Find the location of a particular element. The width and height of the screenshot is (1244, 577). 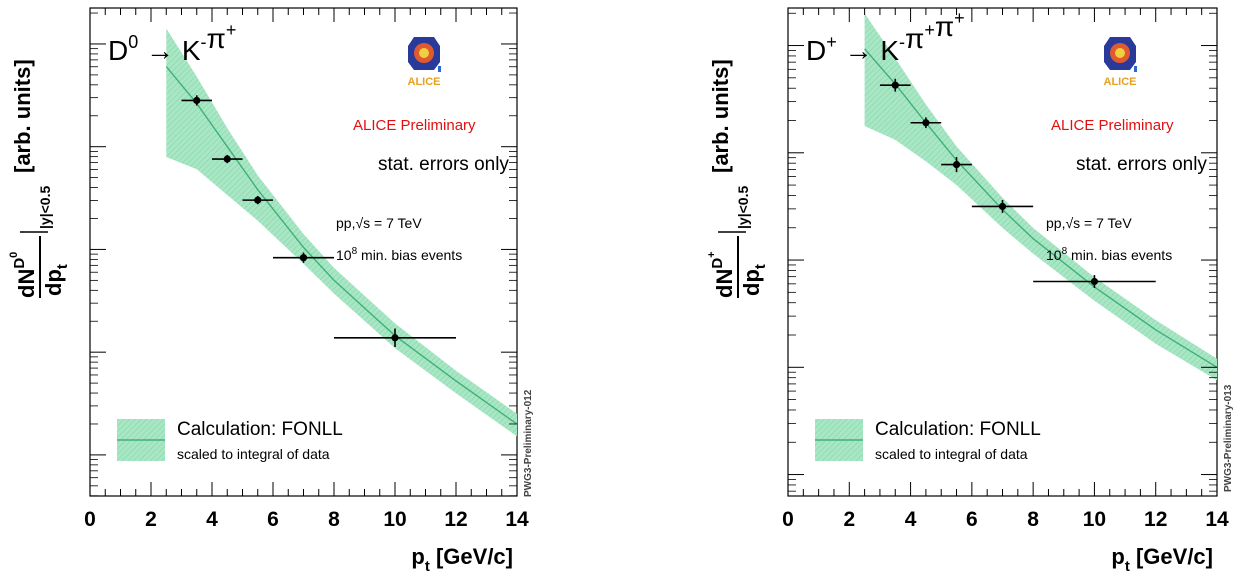

watermark: PWG3-Preliminary-012 is located at coordinates (528, 443).